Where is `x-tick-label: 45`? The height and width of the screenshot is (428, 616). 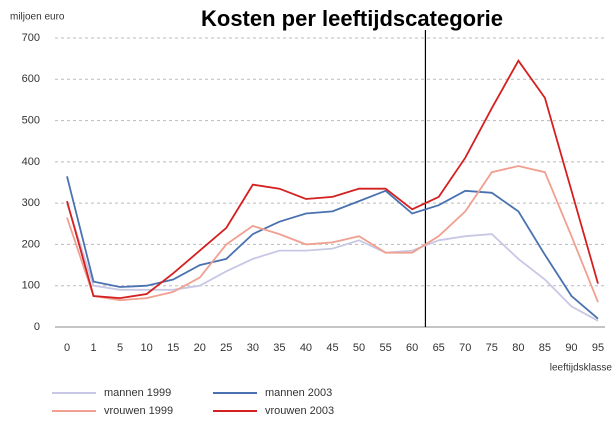
x-tick-label: 45 is located at coordinates (332, 348).